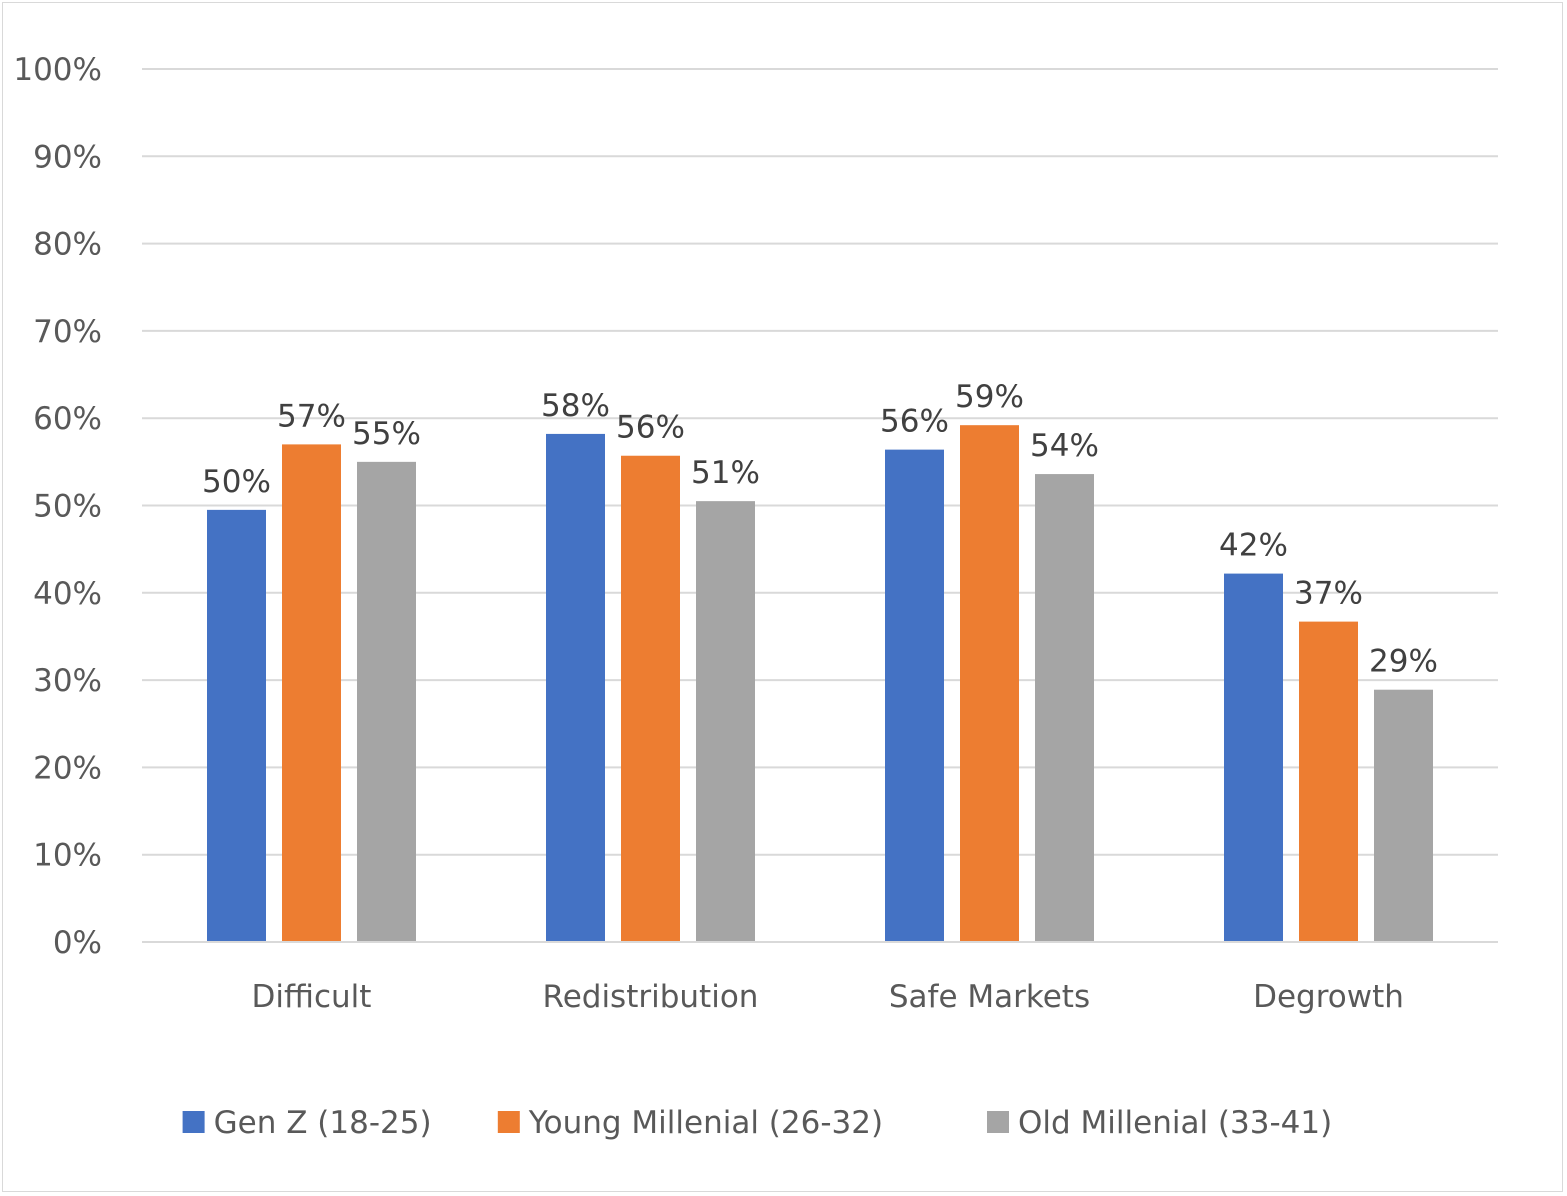 This screenshot has width=1567, height=1196. What do you see at coordinates (1328, 594) in the screenshot?
I see `data-label: 37%` at bounding box center [1328, 594].